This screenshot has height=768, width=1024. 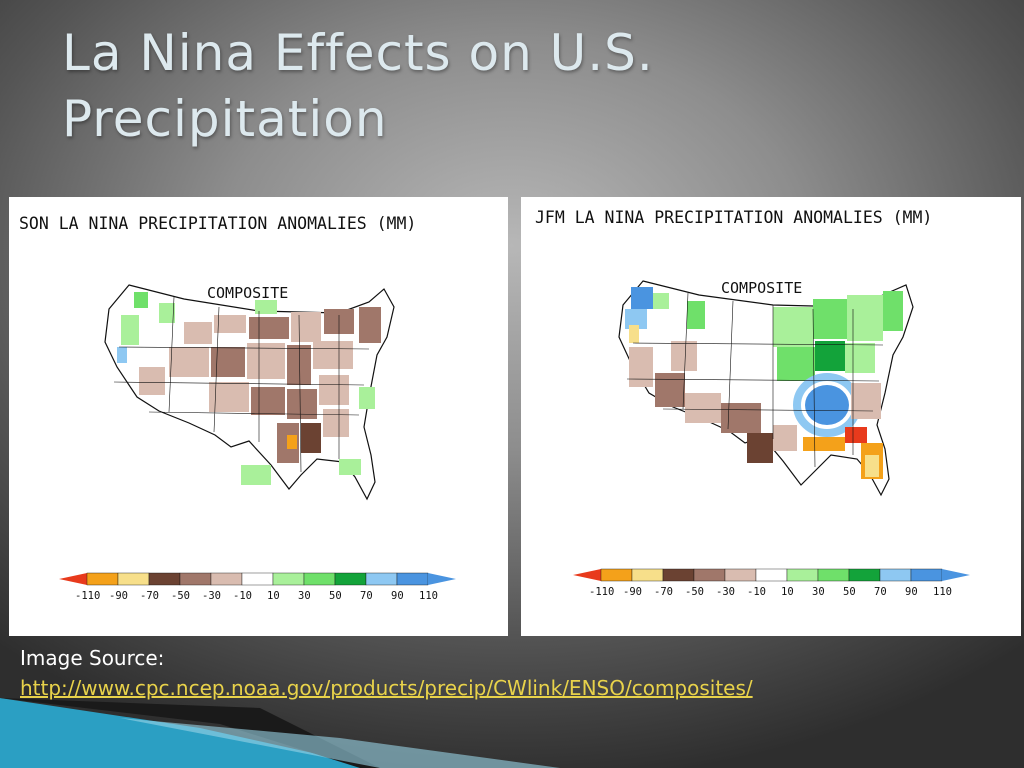 I want to click on son-tick-7: 10, so click(x=273, y=596).